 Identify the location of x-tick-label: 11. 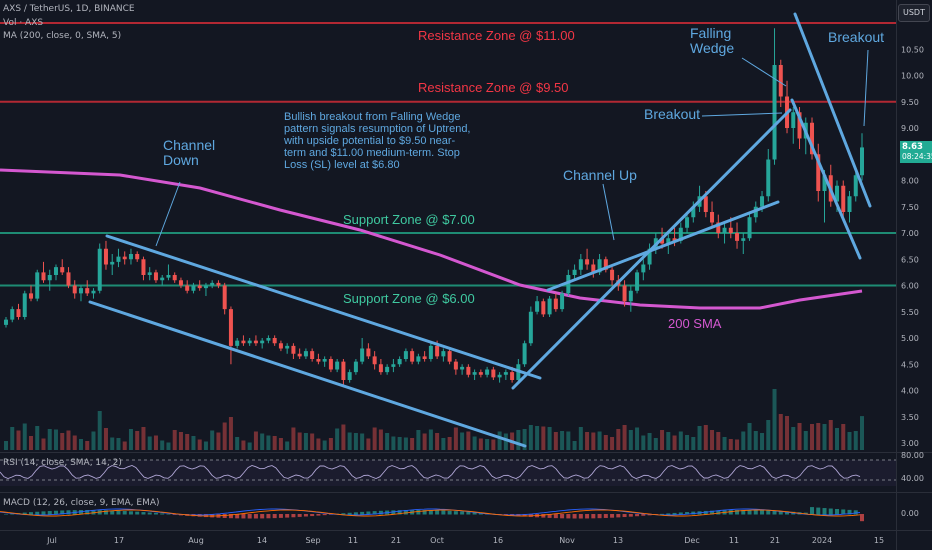
(353, 540).